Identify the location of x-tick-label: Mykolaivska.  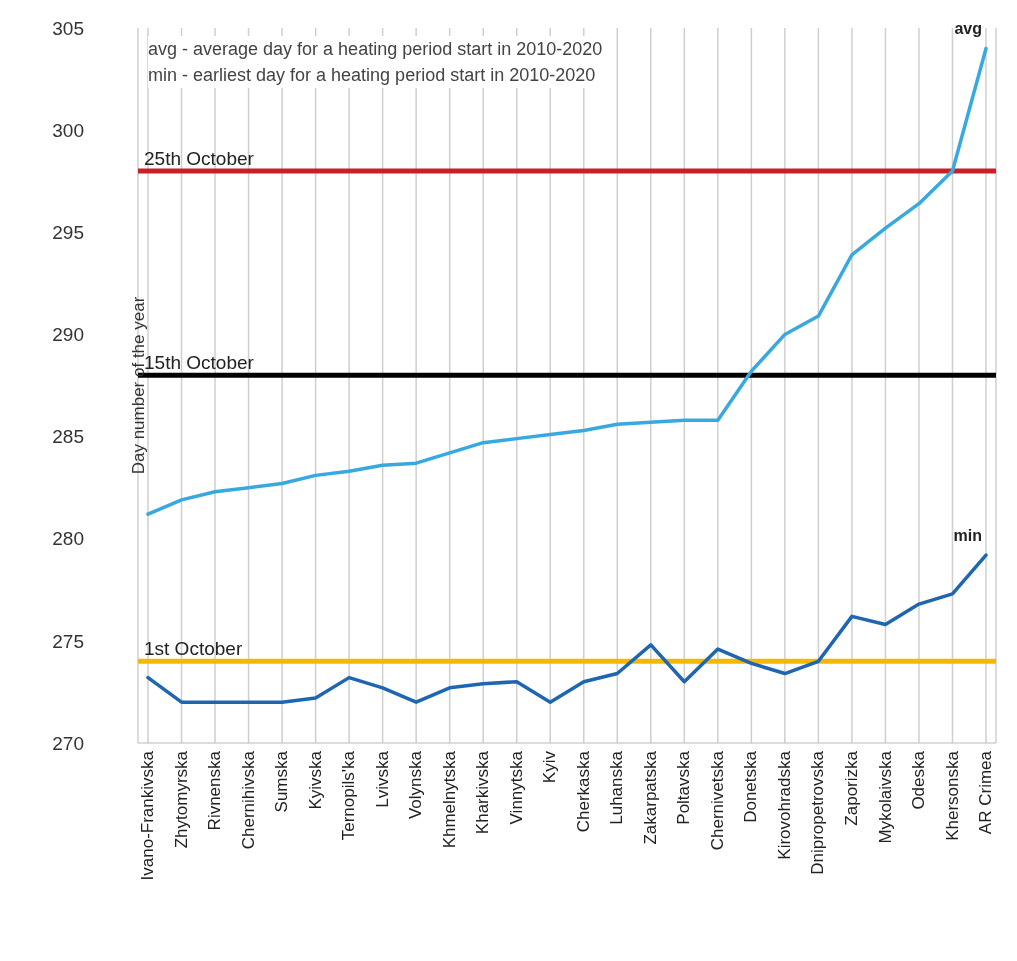
(885, 797).